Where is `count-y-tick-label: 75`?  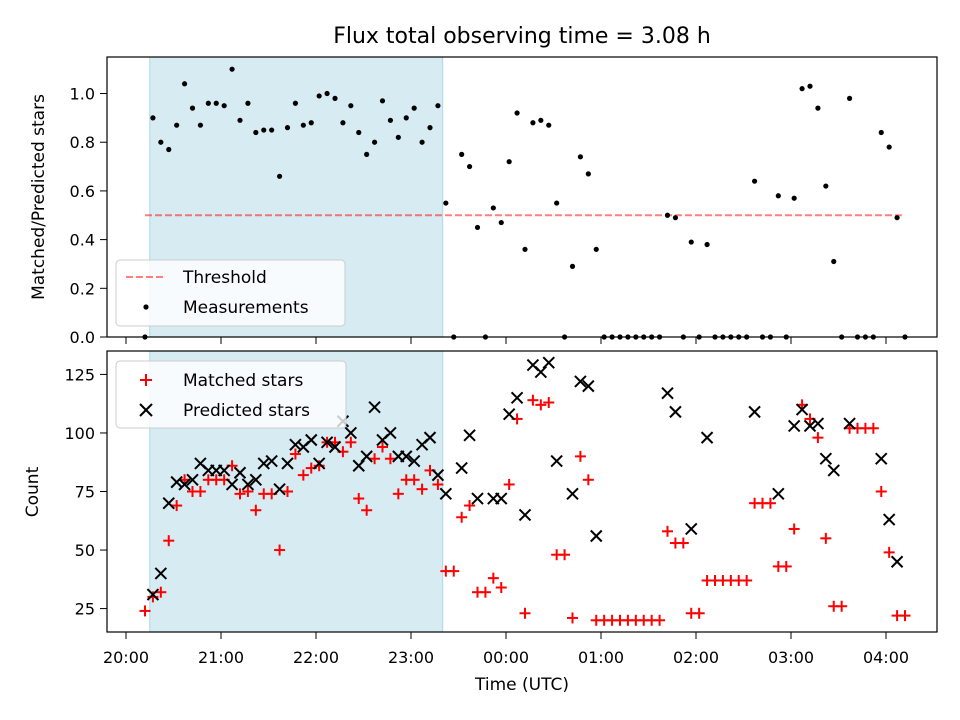
count-y-tick-label: 75 is located at coordinates (85, 492).